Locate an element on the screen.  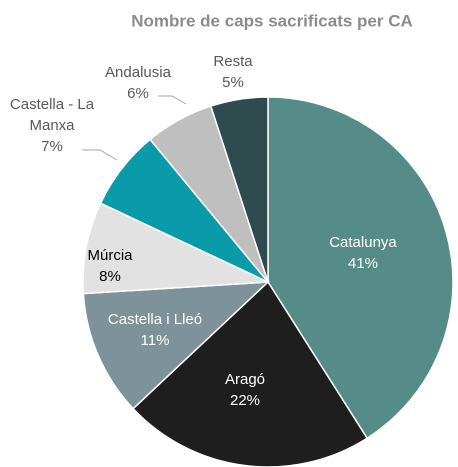
slice-label: Andalusia is located at coordinates (138, 72).